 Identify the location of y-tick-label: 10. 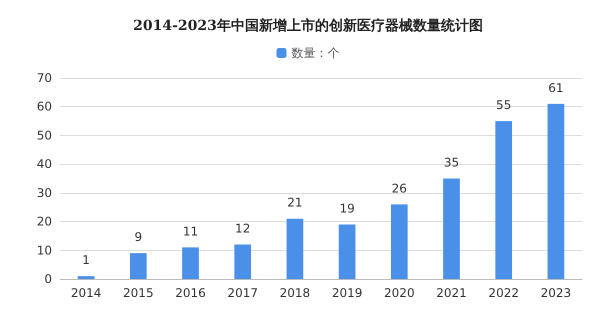
(44, 250).